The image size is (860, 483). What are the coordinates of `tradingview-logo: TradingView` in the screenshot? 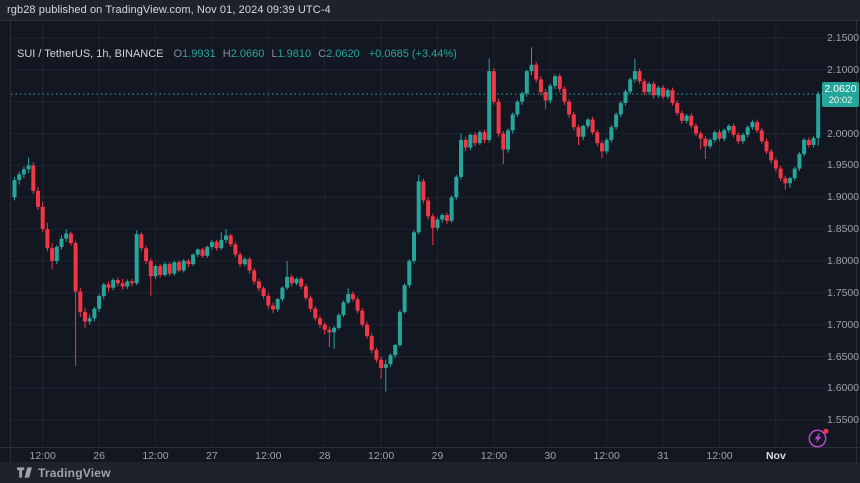 It's located at (64, 473).